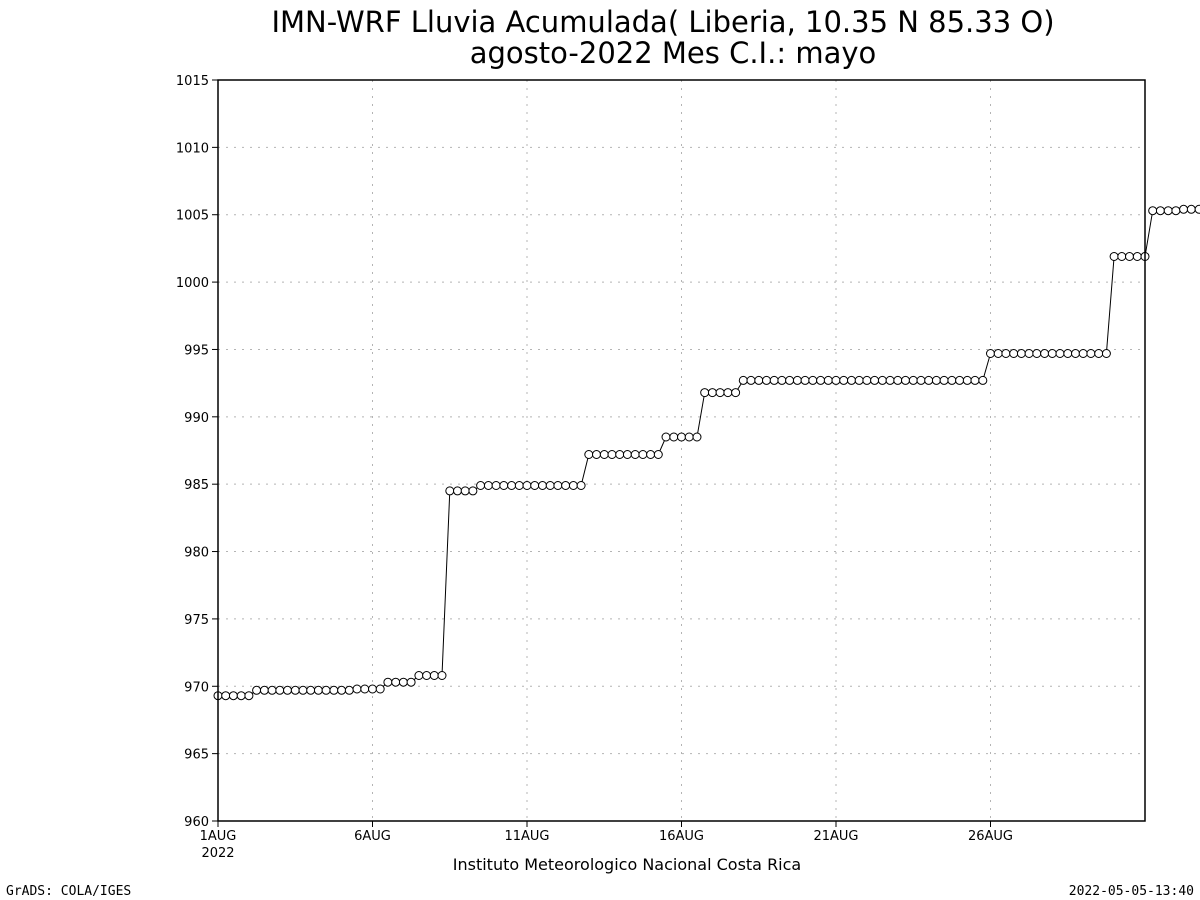 This screenshot has height=900, width=1200. Describe the element at coordinates (835, 836) in the screenshot. I see `x-tick-label: 21AUG` at that location.